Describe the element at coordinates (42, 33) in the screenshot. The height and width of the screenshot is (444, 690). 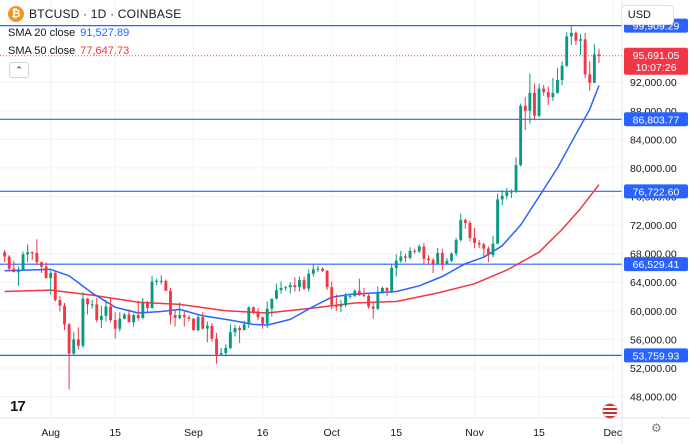
I see `sma20-label: SMA 20 close` at that location.